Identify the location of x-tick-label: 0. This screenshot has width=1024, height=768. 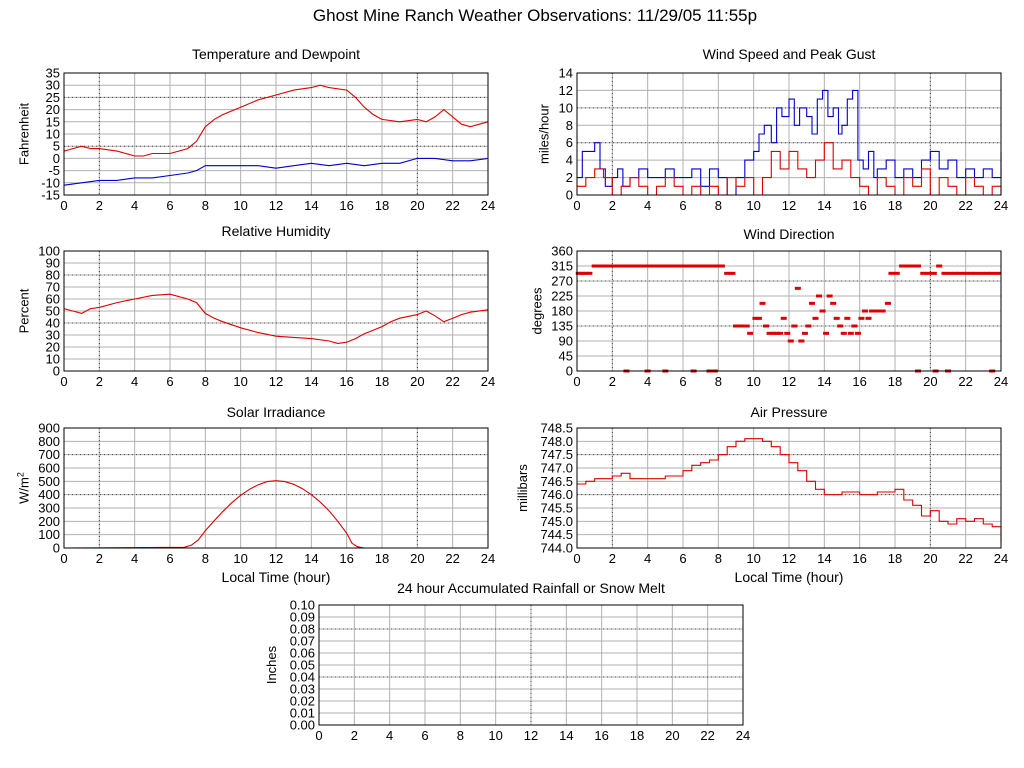
(63, 381).